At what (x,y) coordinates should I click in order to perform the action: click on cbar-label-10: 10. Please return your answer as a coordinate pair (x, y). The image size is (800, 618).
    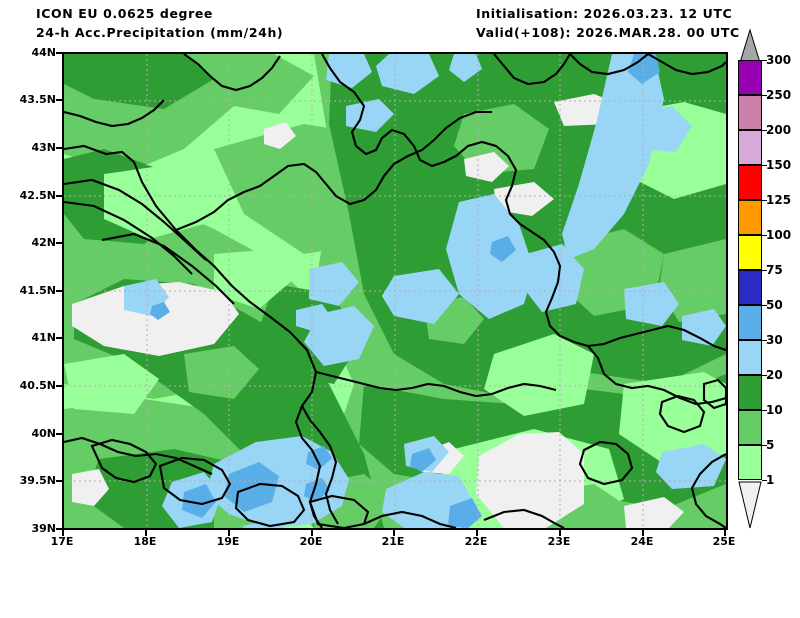
    Looking at the image, I should click on (774, 410).